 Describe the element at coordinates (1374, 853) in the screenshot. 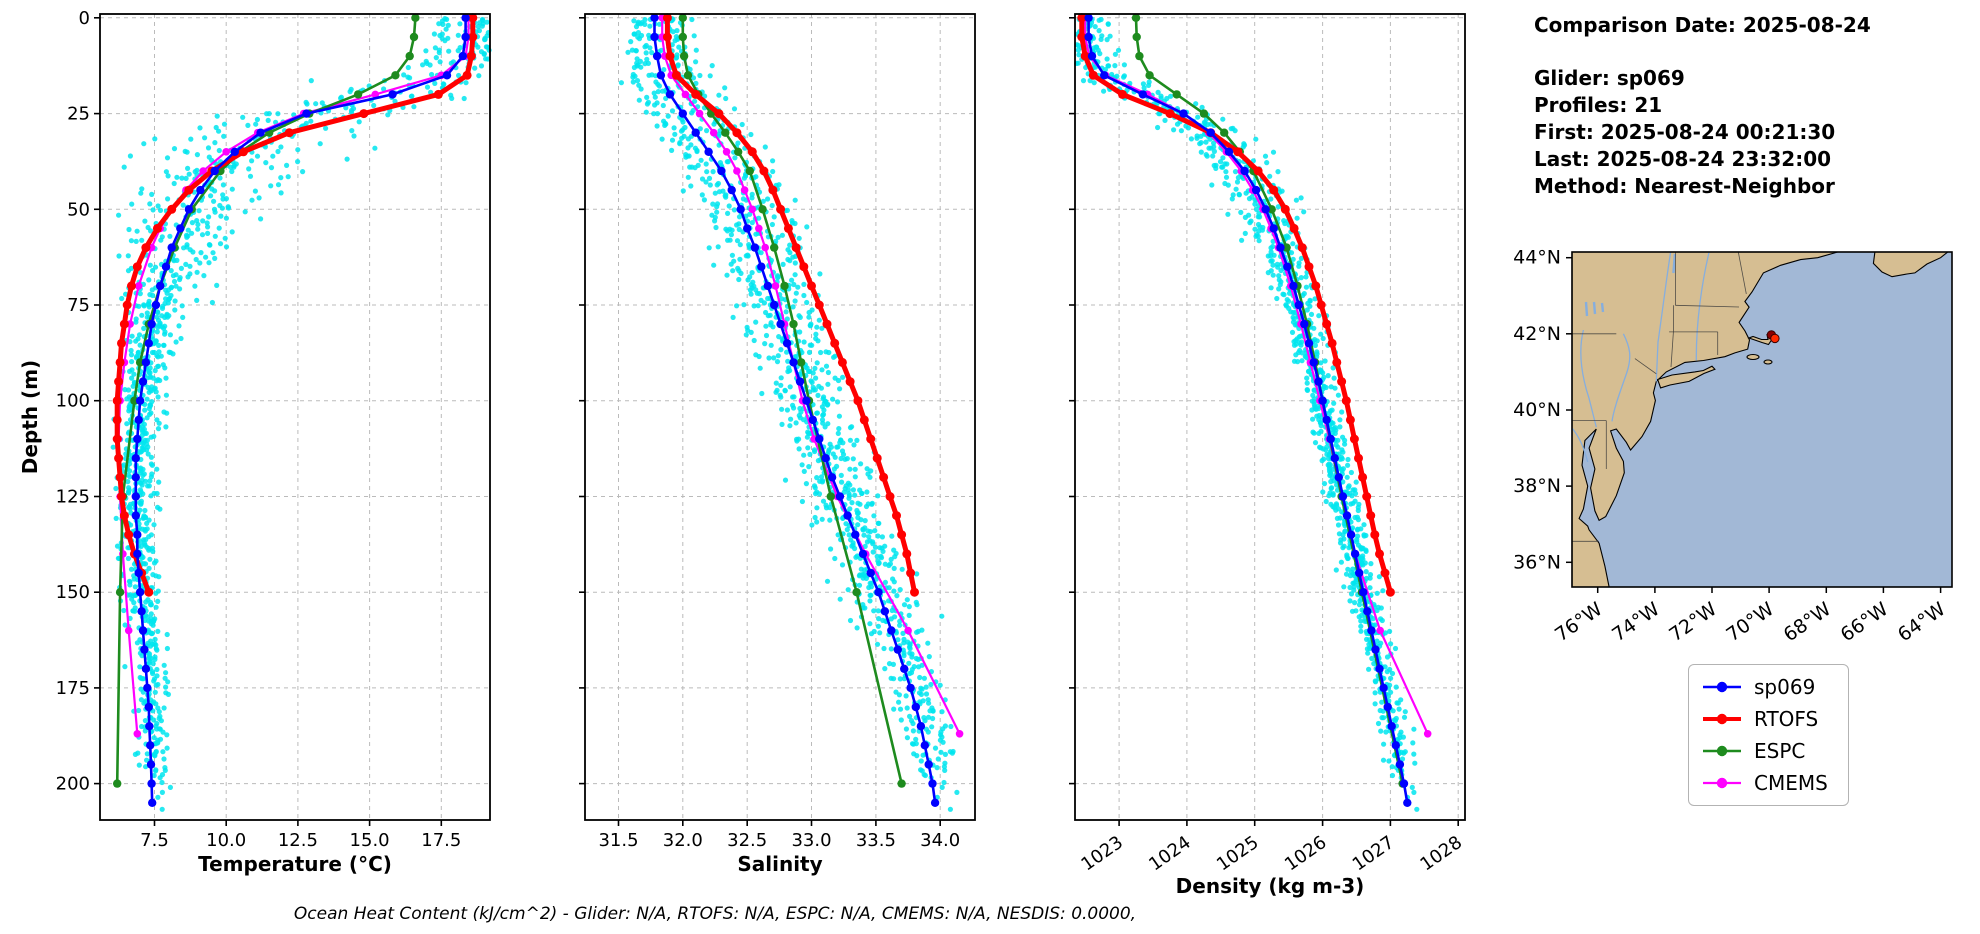

I see `svg-text: 1027` at that location.